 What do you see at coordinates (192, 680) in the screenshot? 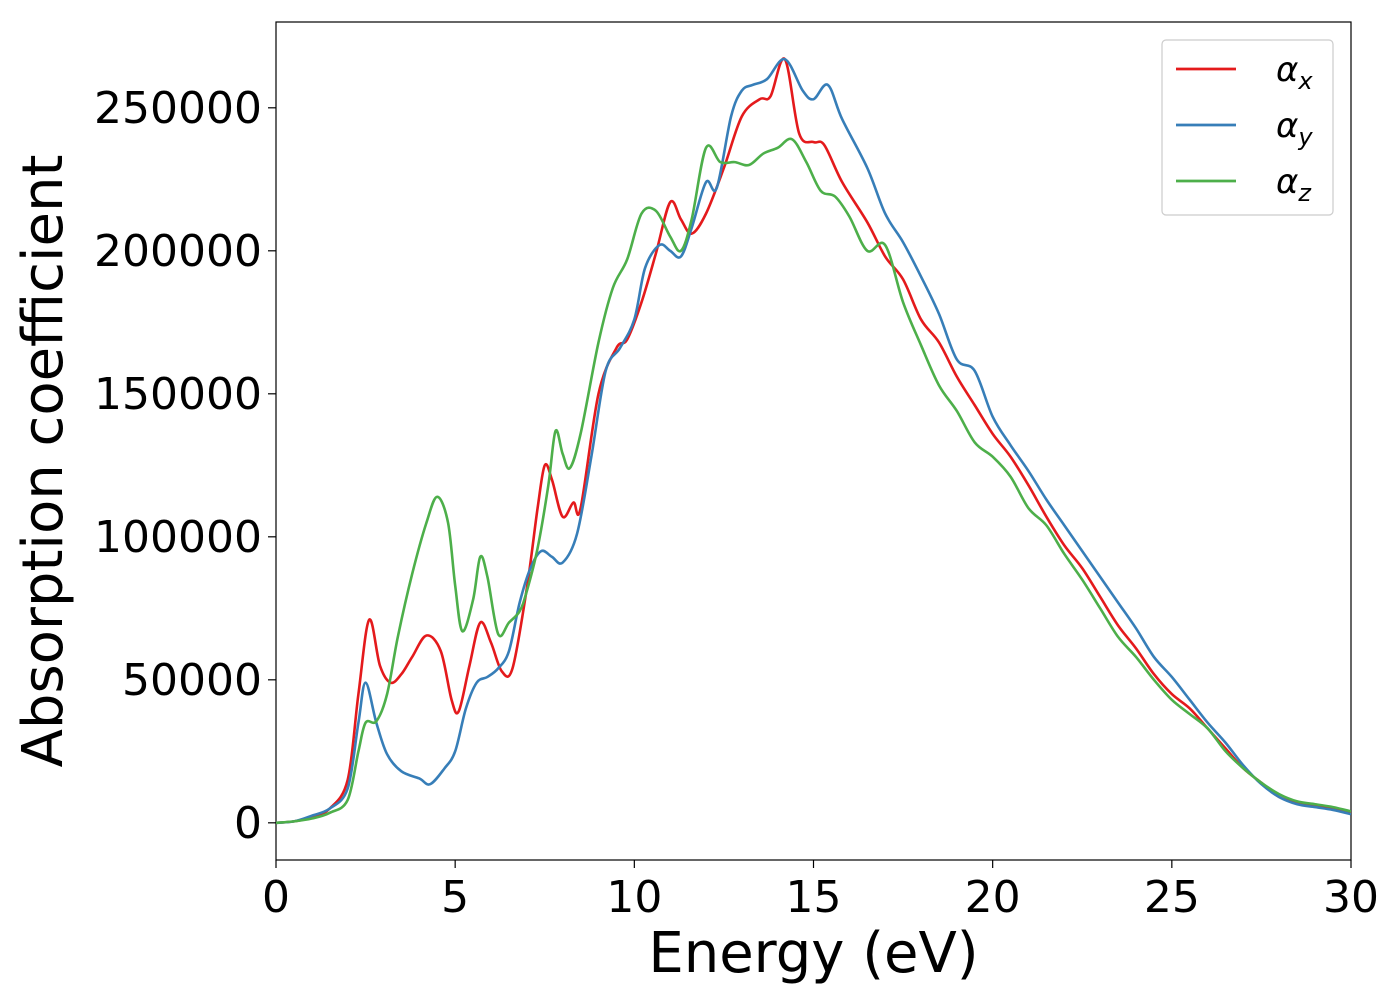
I see `y-tick-label: 50000` at bounding box center [192, 680].